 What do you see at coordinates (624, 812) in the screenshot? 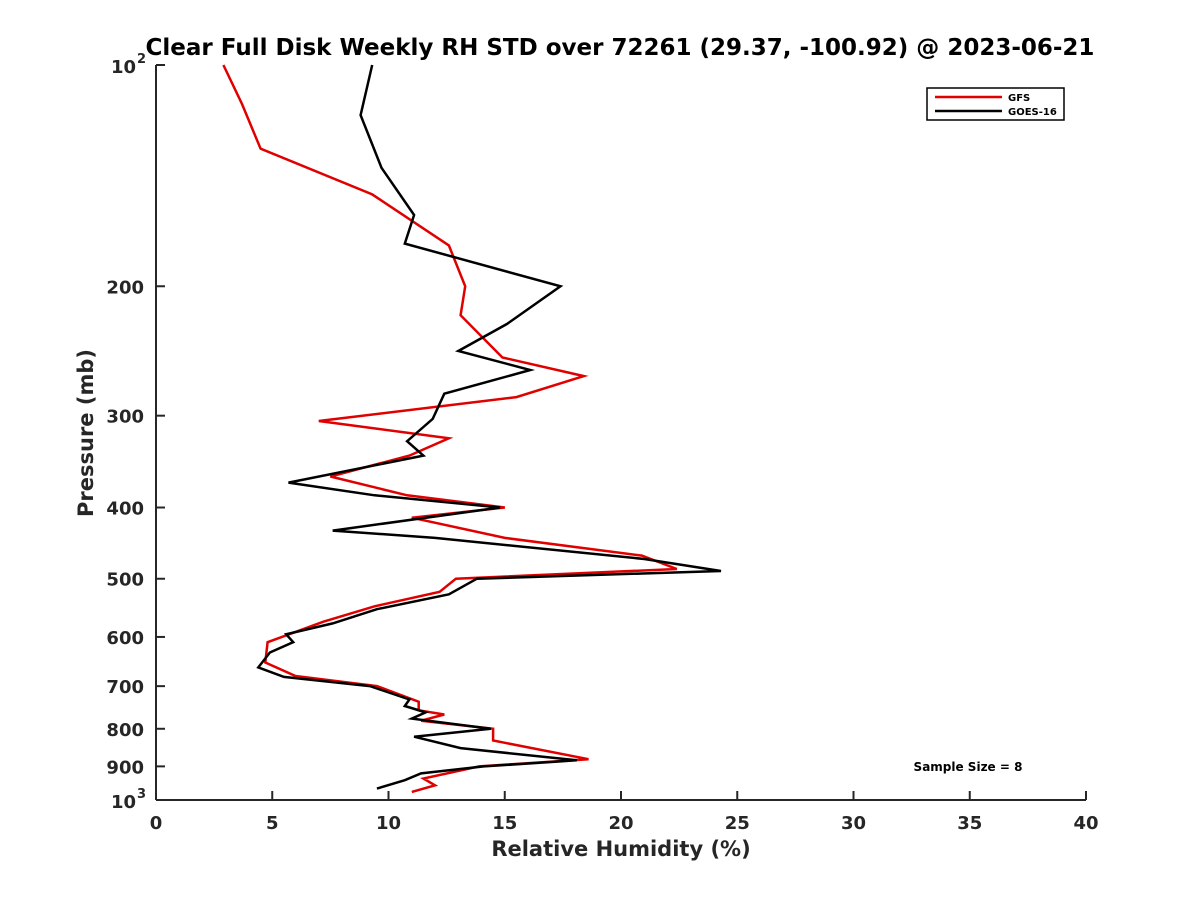
I see `x-axis-ticks: 0 5 10 15 20 25 30 35 40` at bounding box center [624, 812].